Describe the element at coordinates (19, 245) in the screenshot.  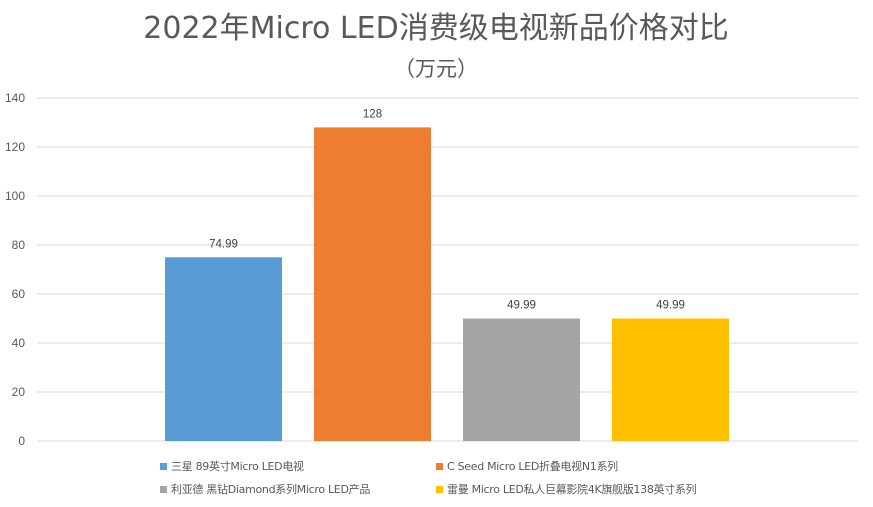
I see `y-tick-label: 80` at that location.